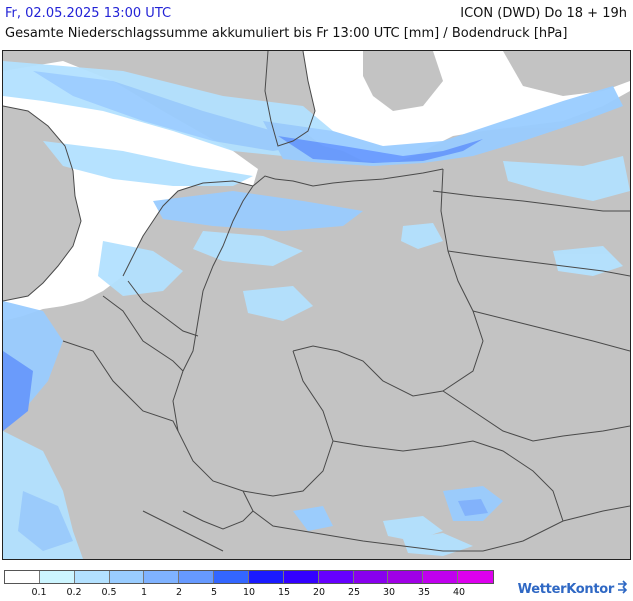 Image resolution: width=633 pixels, height=601 pixels. I want to click on sweden-south, so click(566, 73).